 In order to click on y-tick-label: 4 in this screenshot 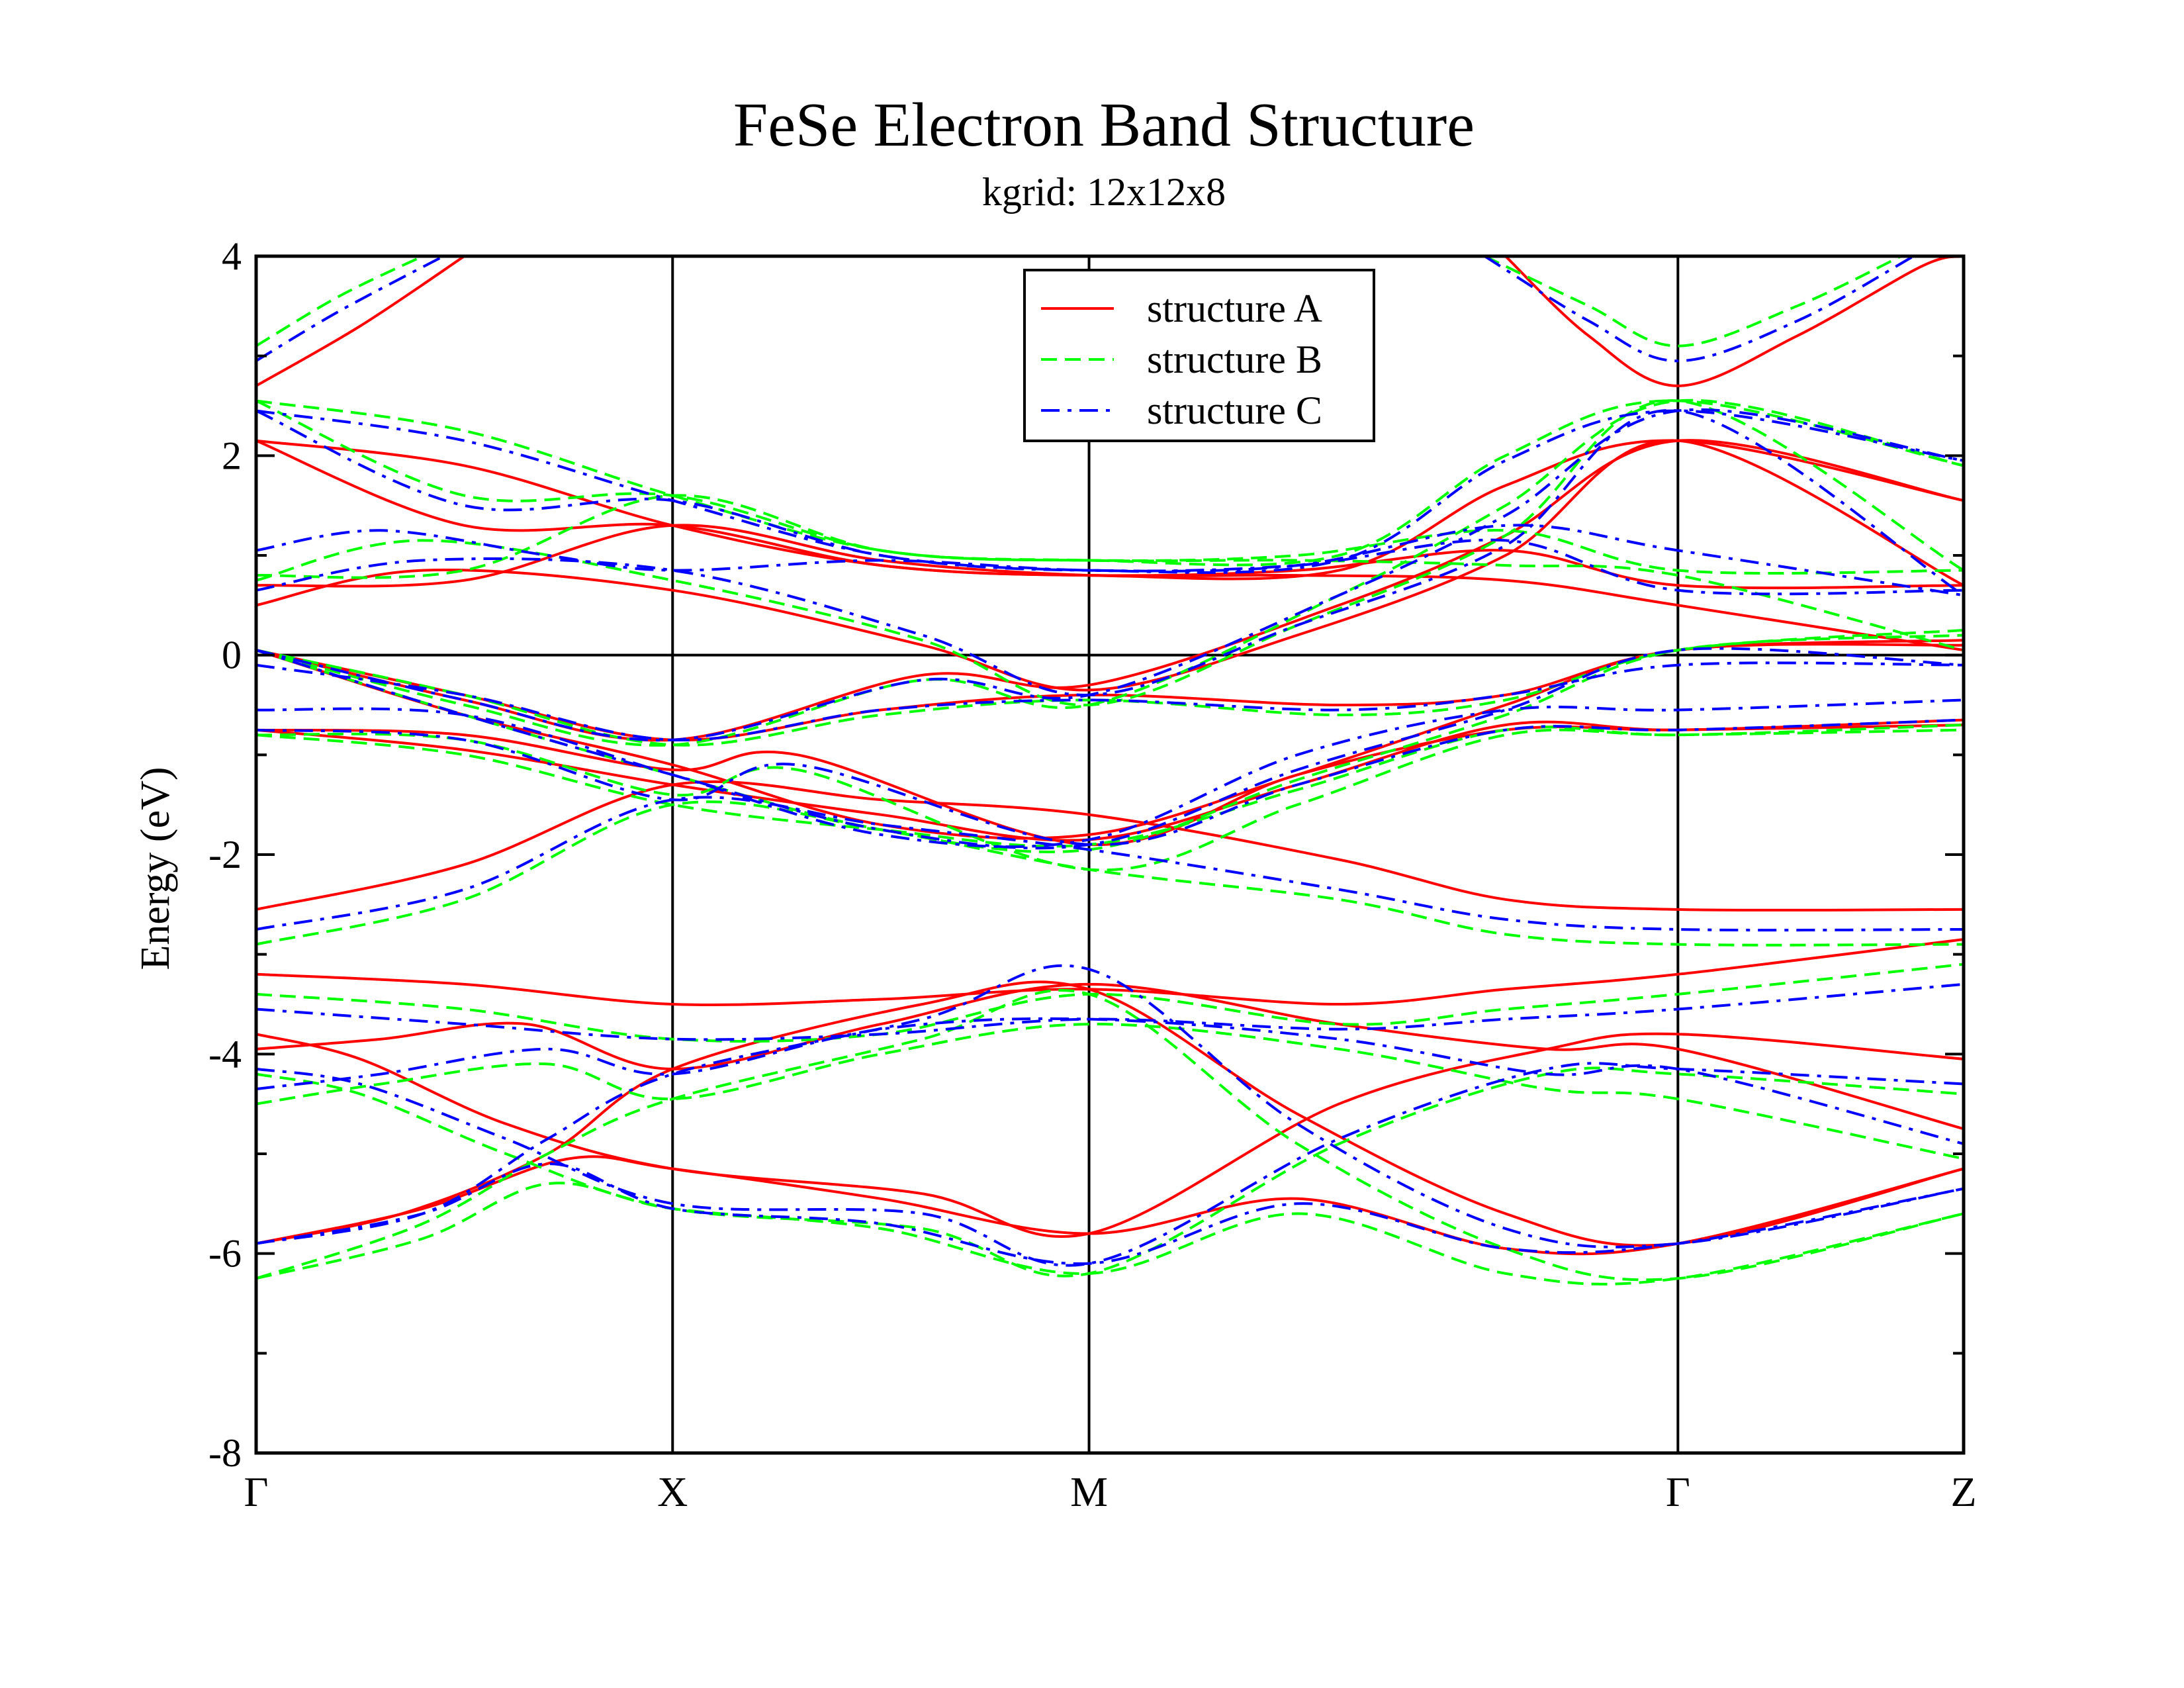, I will do `click(232, 256)`.